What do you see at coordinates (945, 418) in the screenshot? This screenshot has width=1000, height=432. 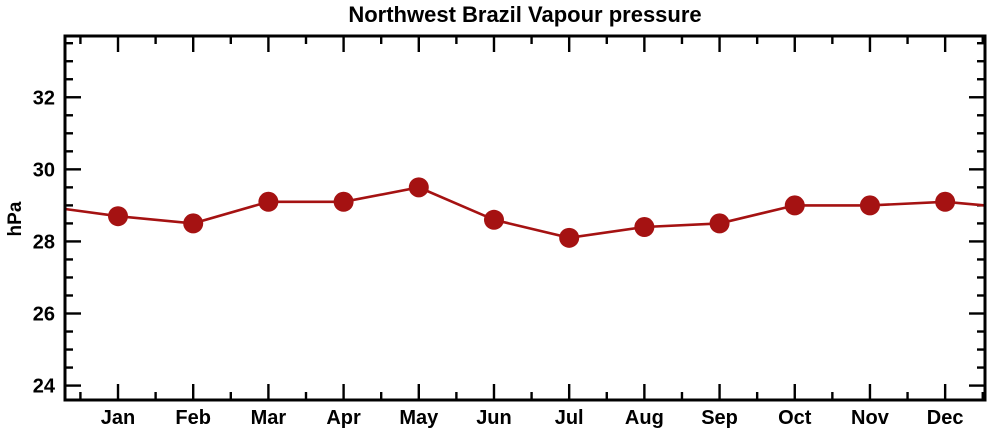 I see `x-tick-label: Dec` at bounding box center [945, 418].